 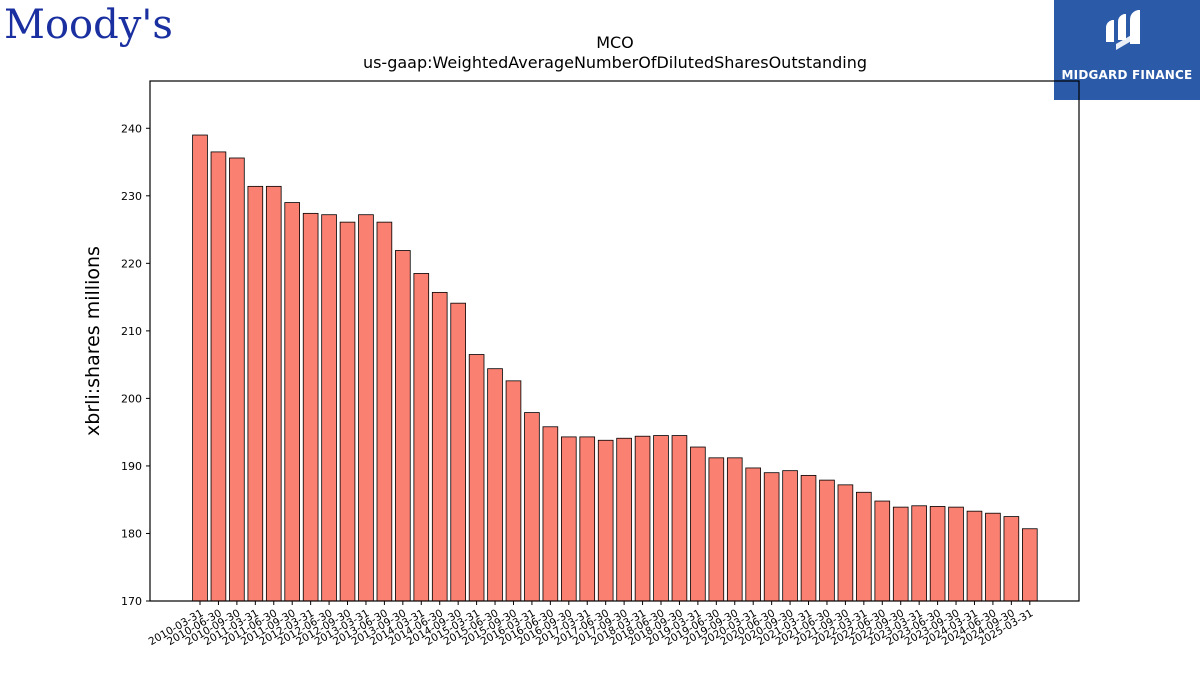 What do you see at coordinates (131, 601) in the screenshot?
I see `y-tick-label: 170` at bounding box center [131, 601].